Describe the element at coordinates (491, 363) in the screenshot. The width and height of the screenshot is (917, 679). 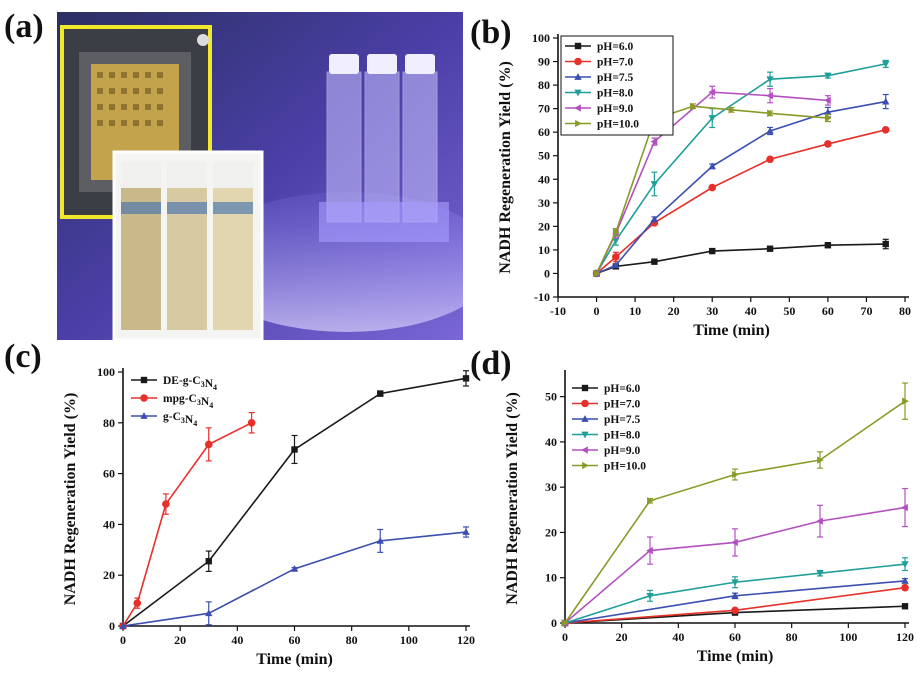
I see `panel-label-d: (d)` at that location.